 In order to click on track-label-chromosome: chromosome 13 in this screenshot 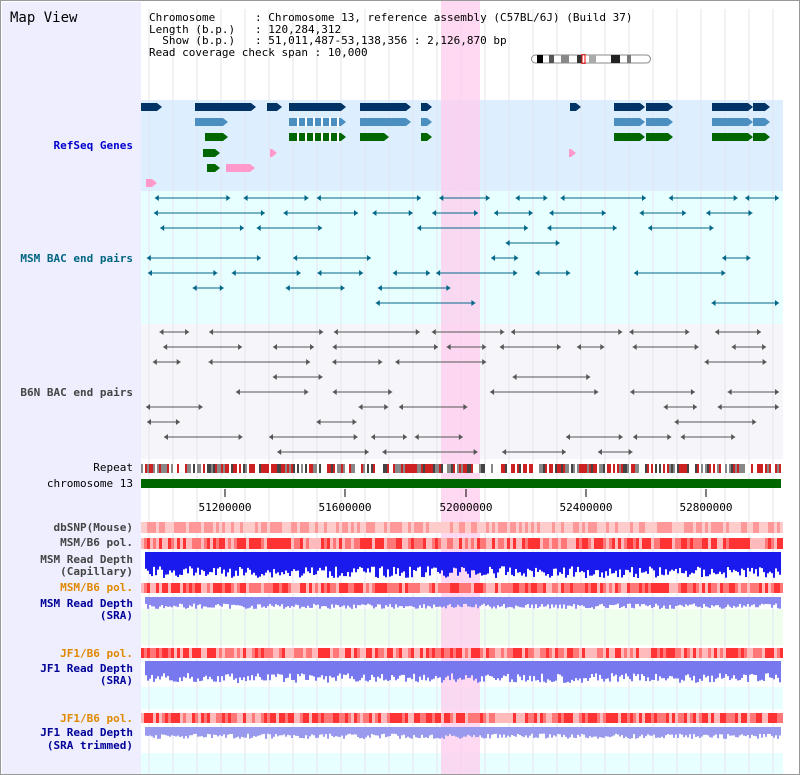, I will do `click(89, 483)`.